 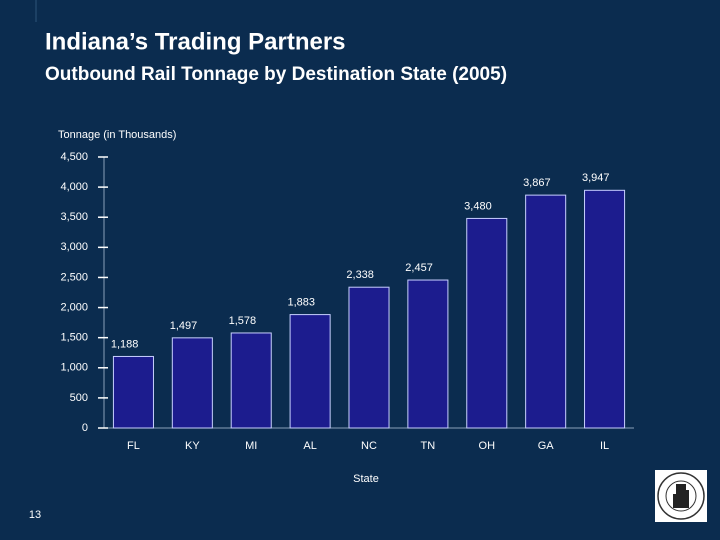 I want to click on page-number: 13, so click(x=35, y=515).